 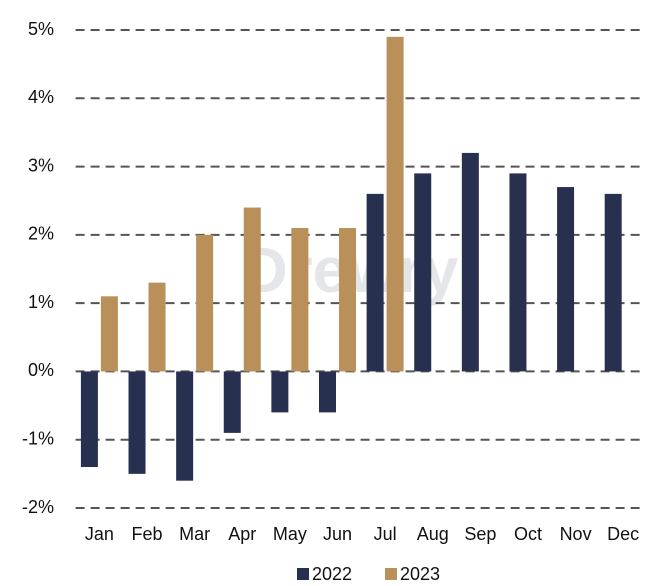 What do you see at coordinates (38, 507) in the screenshot?
I see `y-tick-label: -2%` at bounding box center [38, 507].